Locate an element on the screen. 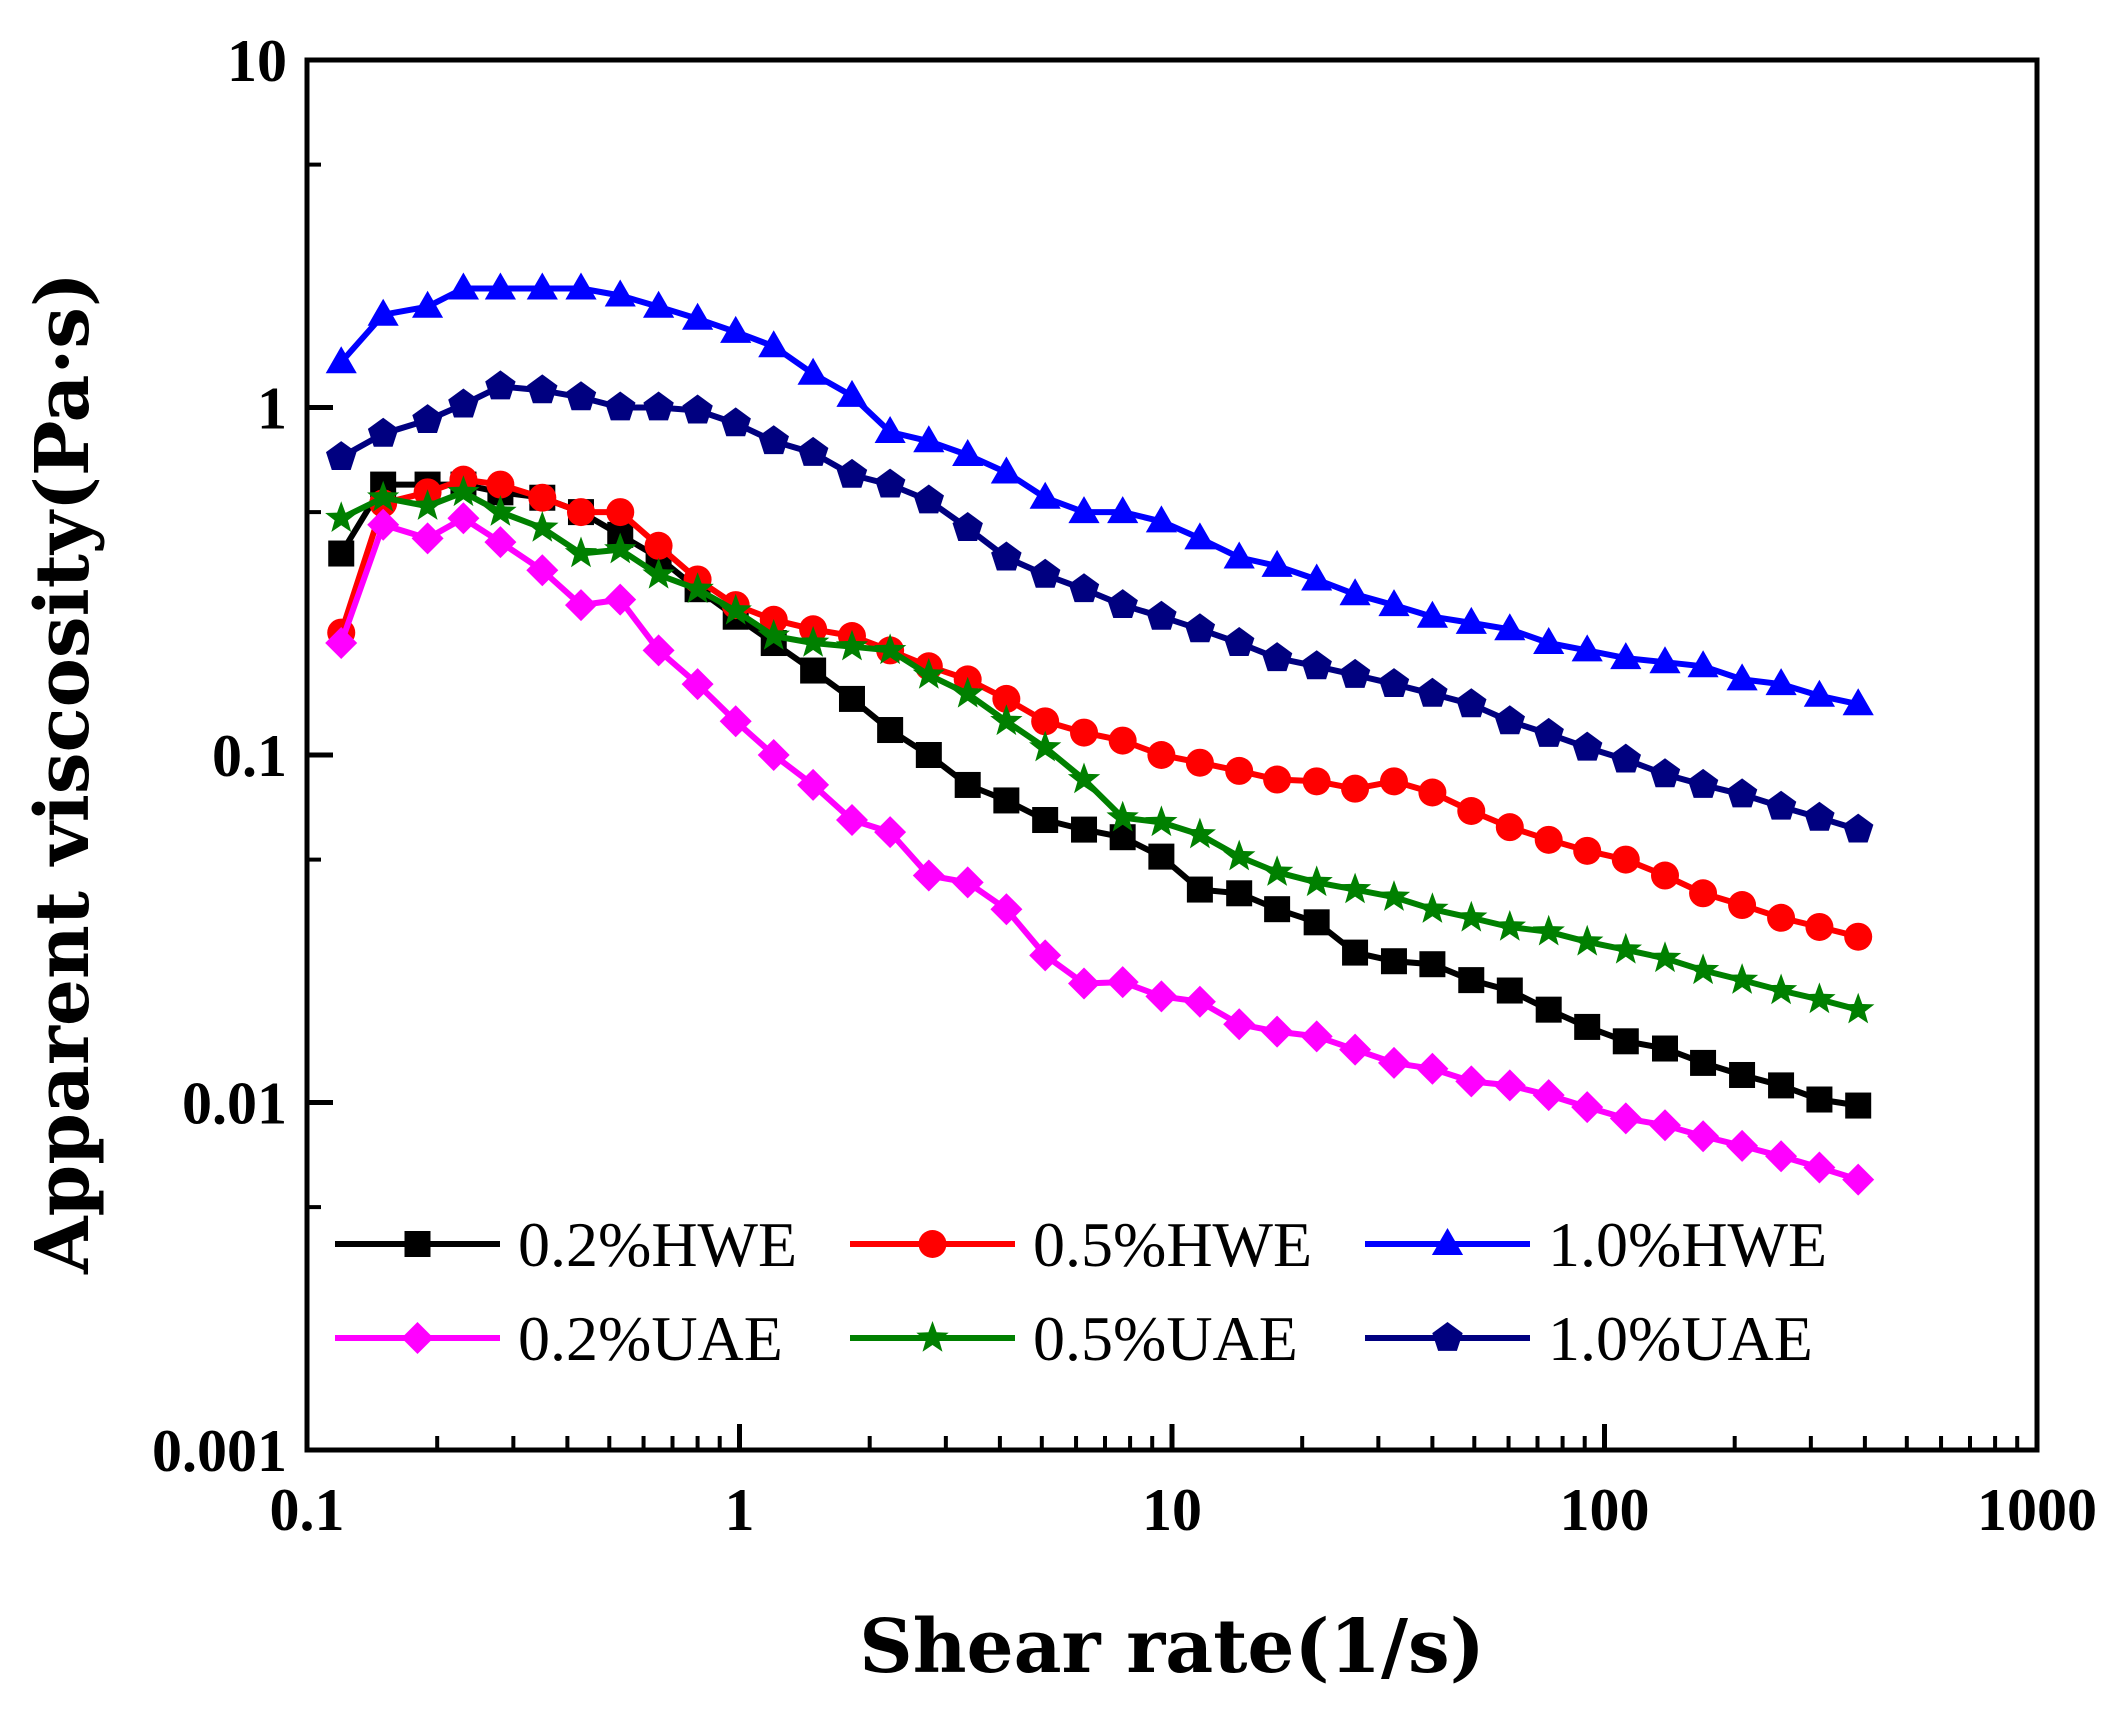 The height and width of the screenshot is (1712, 2125). legend-item-1-0pct-uae: 1.0%UAE is located at coordinates (1589, 1338).